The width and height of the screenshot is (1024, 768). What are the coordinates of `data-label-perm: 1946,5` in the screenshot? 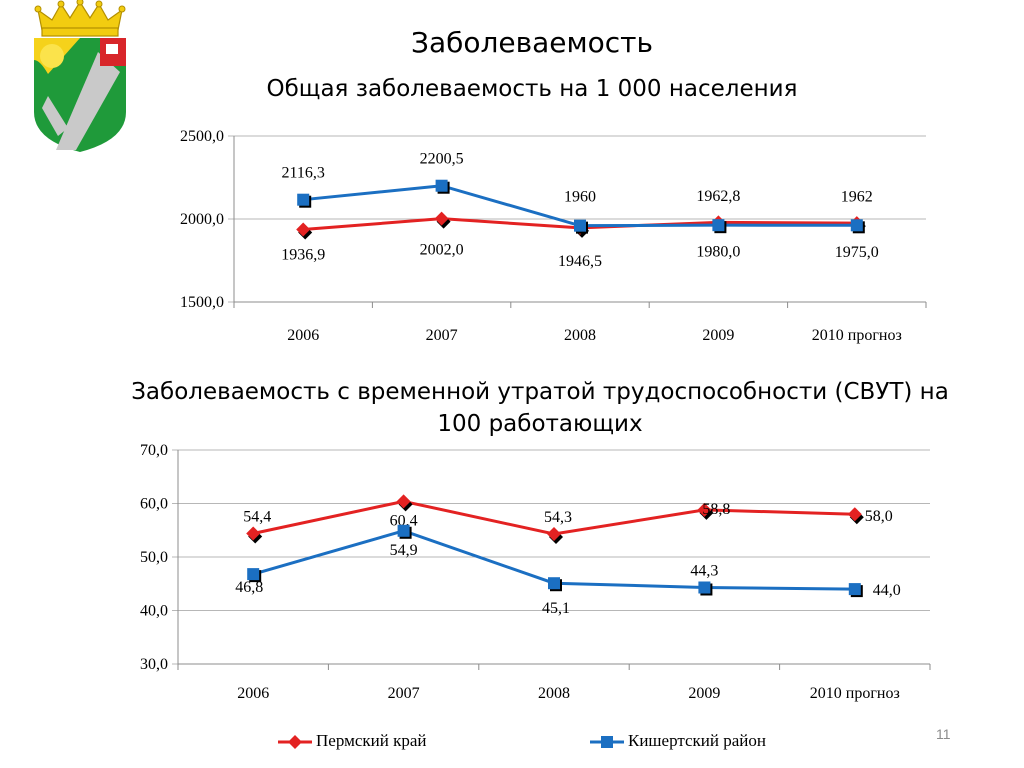 It's located at (580, 261).